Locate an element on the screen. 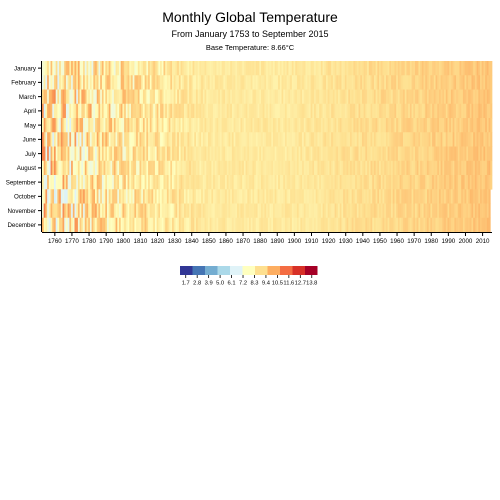  y-tick-label: April is located at coordinates (30, 111).